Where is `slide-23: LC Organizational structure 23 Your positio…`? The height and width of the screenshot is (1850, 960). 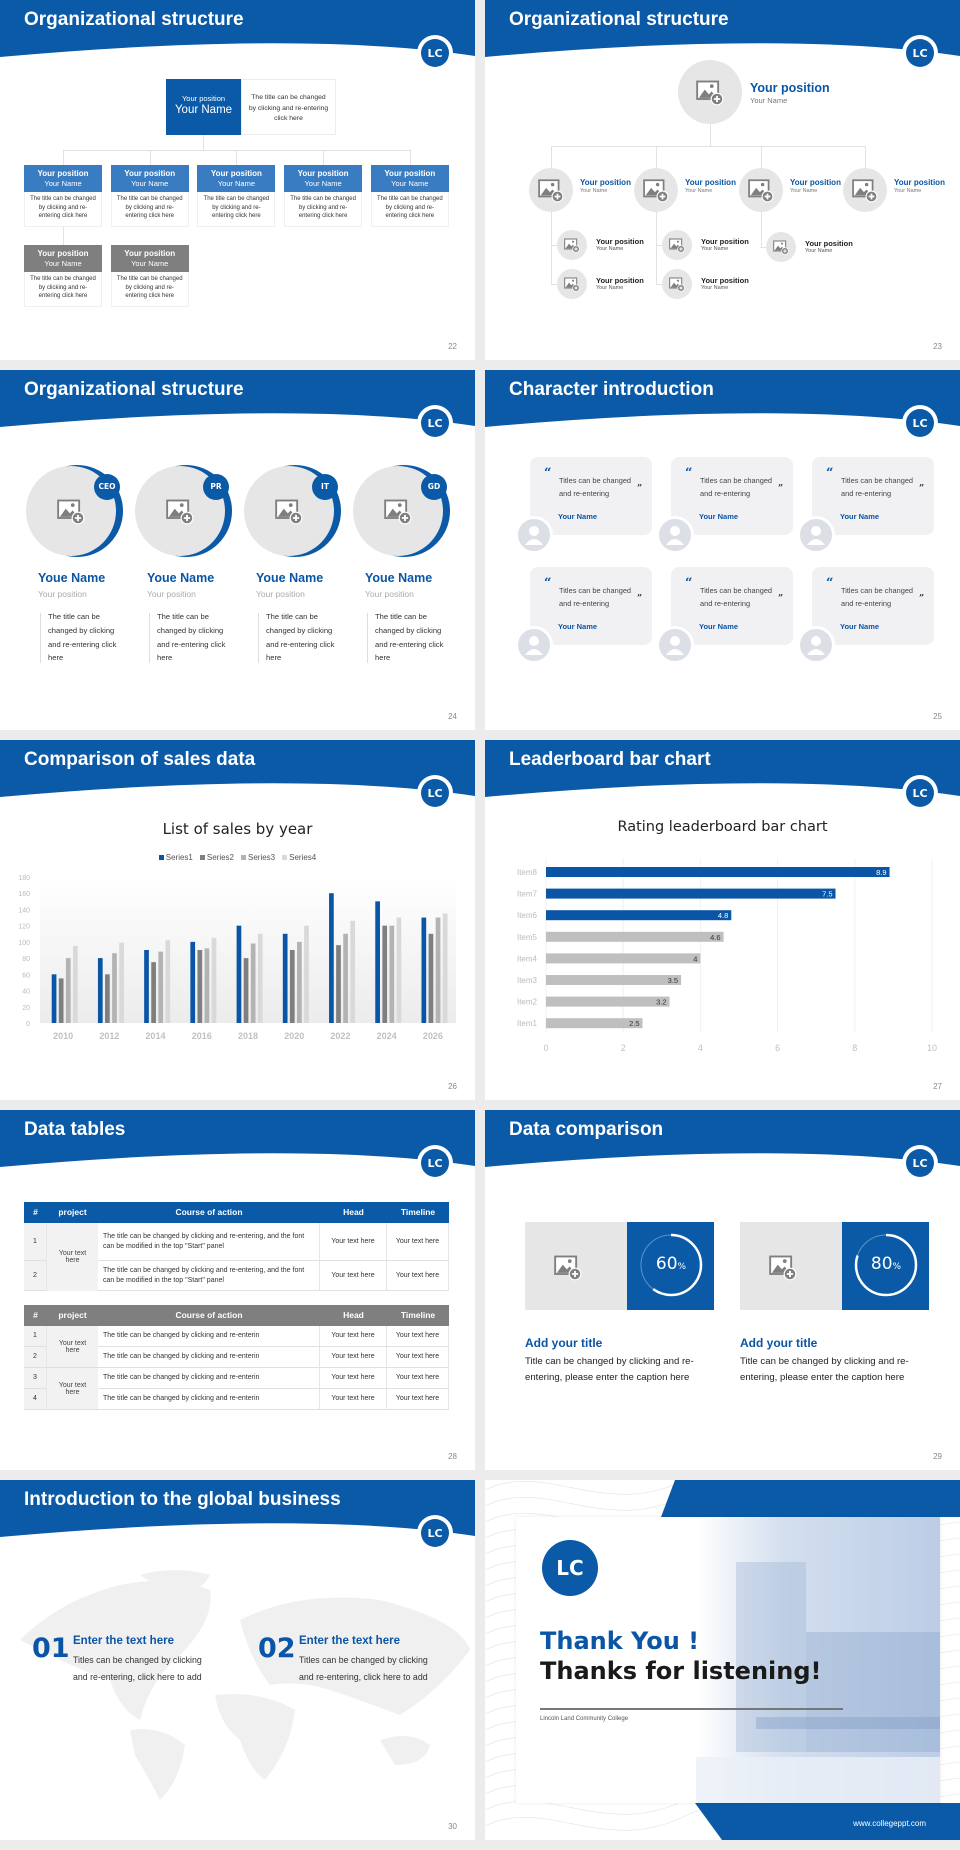
slide-23: LC Organizational structure 23 Your positio… is located at coordinates (722, 180).